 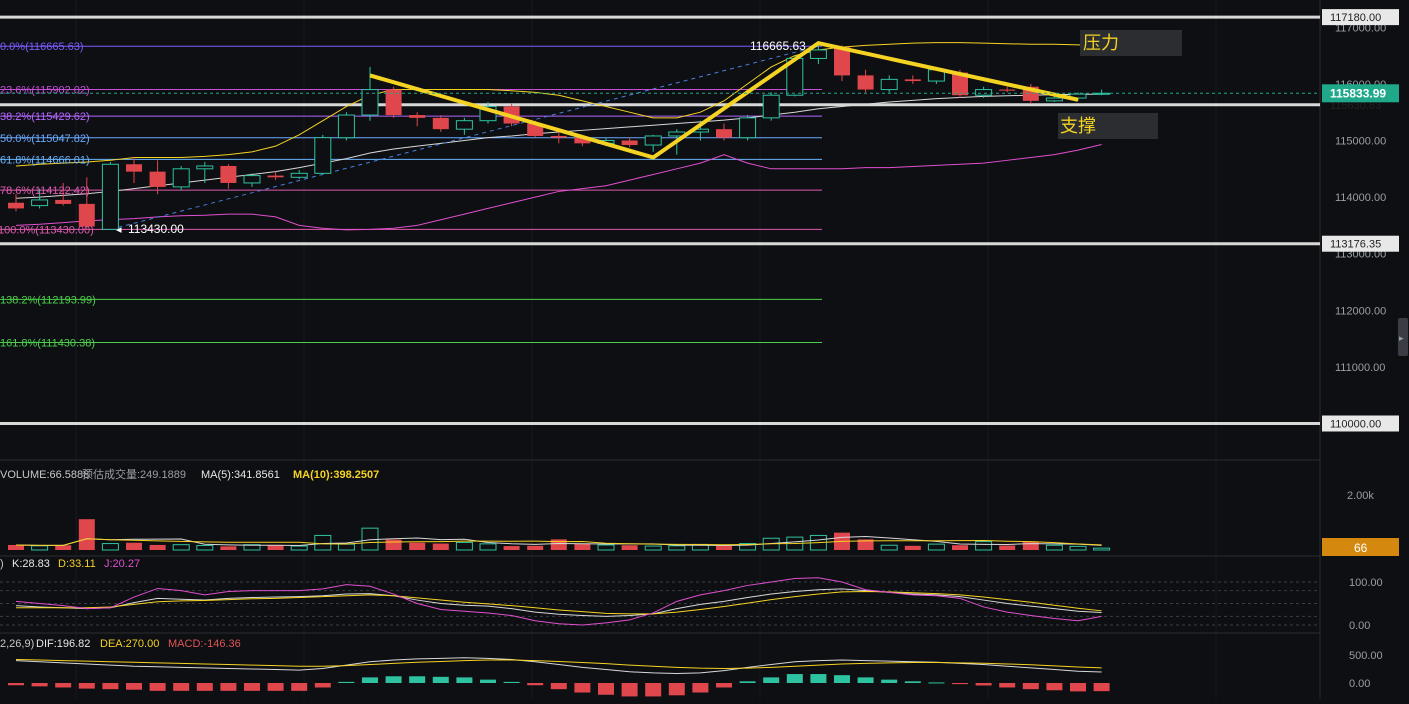 What do you see at coordinates (1360, 142) in the screenshot?
I see `price-axis-tick: 115000.00` at bounding box center [1360, 142].